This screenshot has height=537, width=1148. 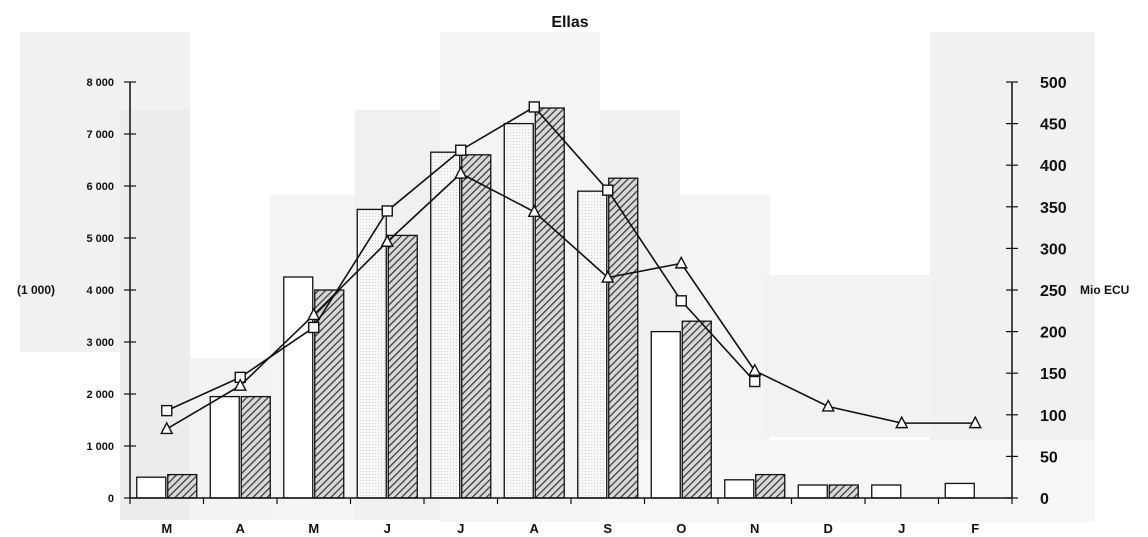 I want to click on right-tick-label: 200, so click(x=1053, y=333).